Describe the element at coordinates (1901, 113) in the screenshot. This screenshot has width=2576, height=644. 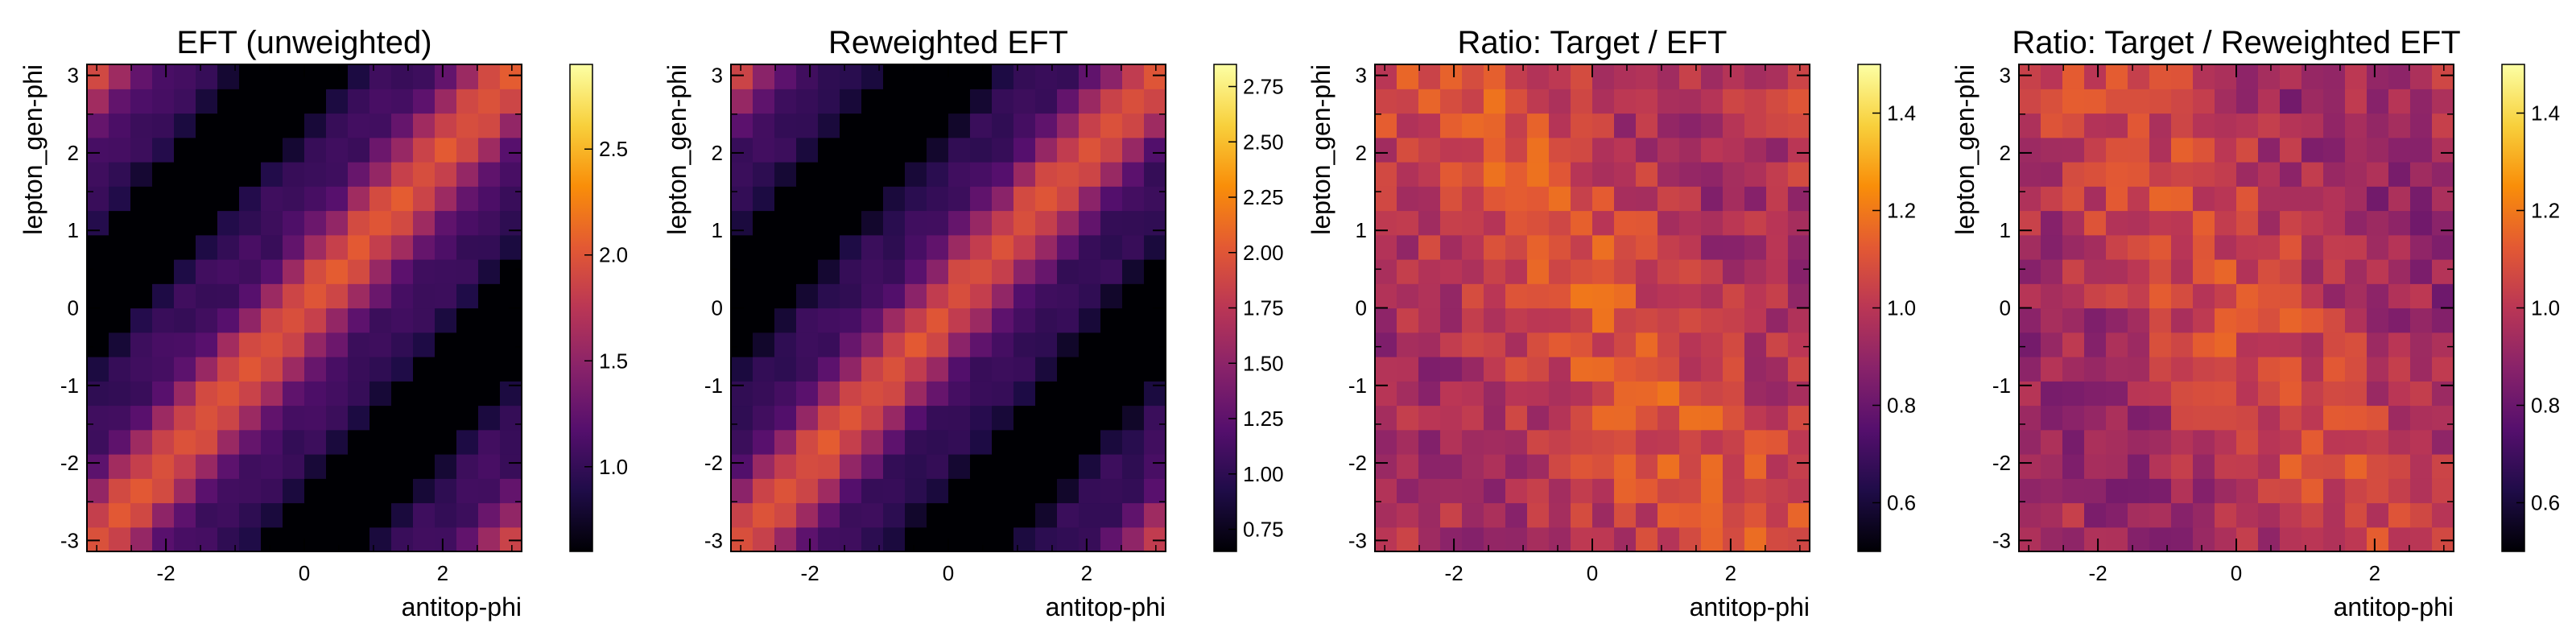
I see `colorbar-tick-label: 1.4` at that location.